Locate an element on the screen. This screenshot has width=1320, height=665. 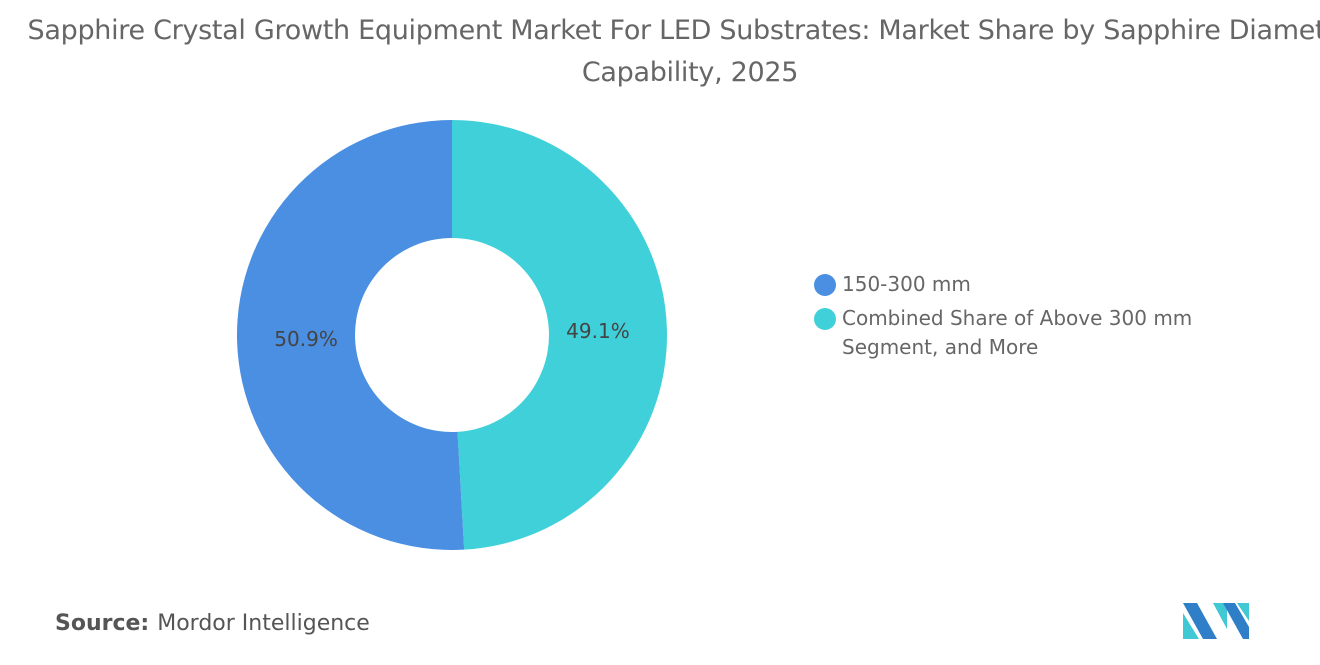
source-value: Mordor Intelligence is located at coordinates (263, 623).